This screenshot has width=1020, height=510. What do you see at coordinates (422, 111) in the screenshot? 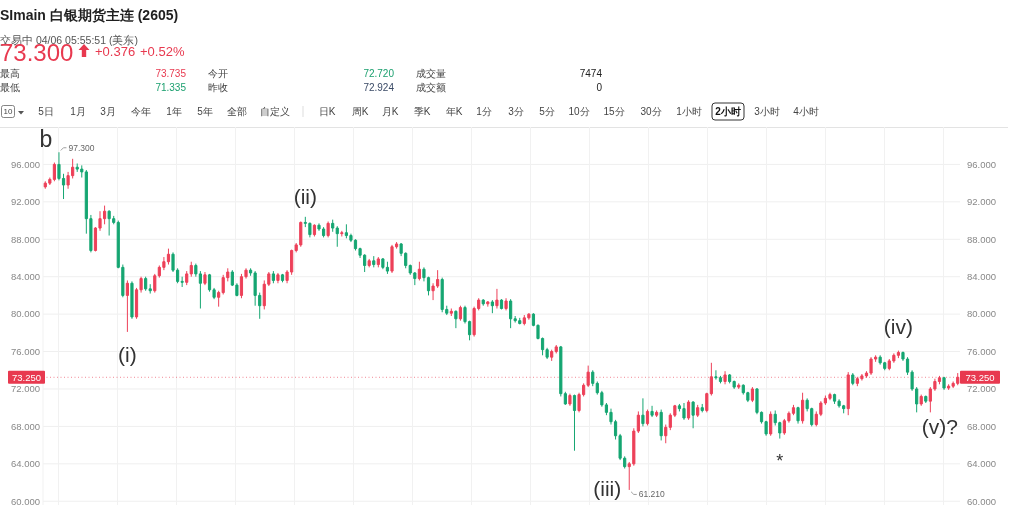
I see `text: 季K` at bounding box center [422, 111].